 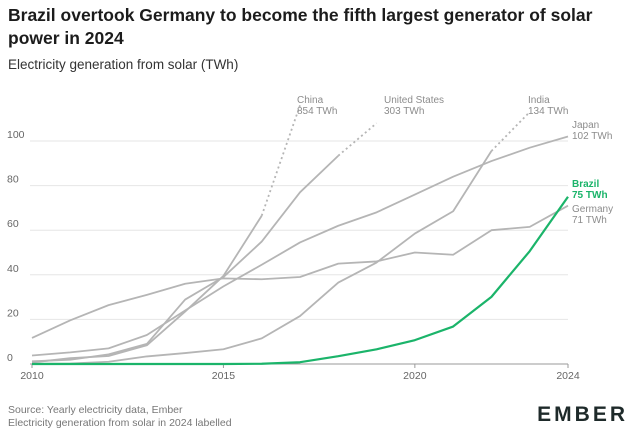 I want to click on series-label-china: China, so click(x=310, y=100).